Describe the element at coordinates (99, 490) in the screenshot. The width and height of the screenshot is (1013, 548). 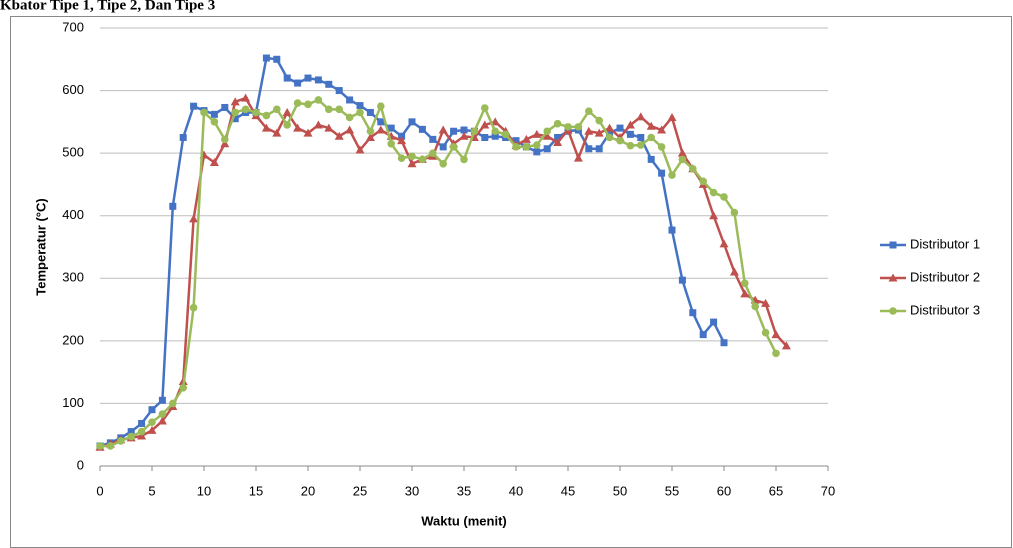
I see `x-tick-label: 0` at that location.